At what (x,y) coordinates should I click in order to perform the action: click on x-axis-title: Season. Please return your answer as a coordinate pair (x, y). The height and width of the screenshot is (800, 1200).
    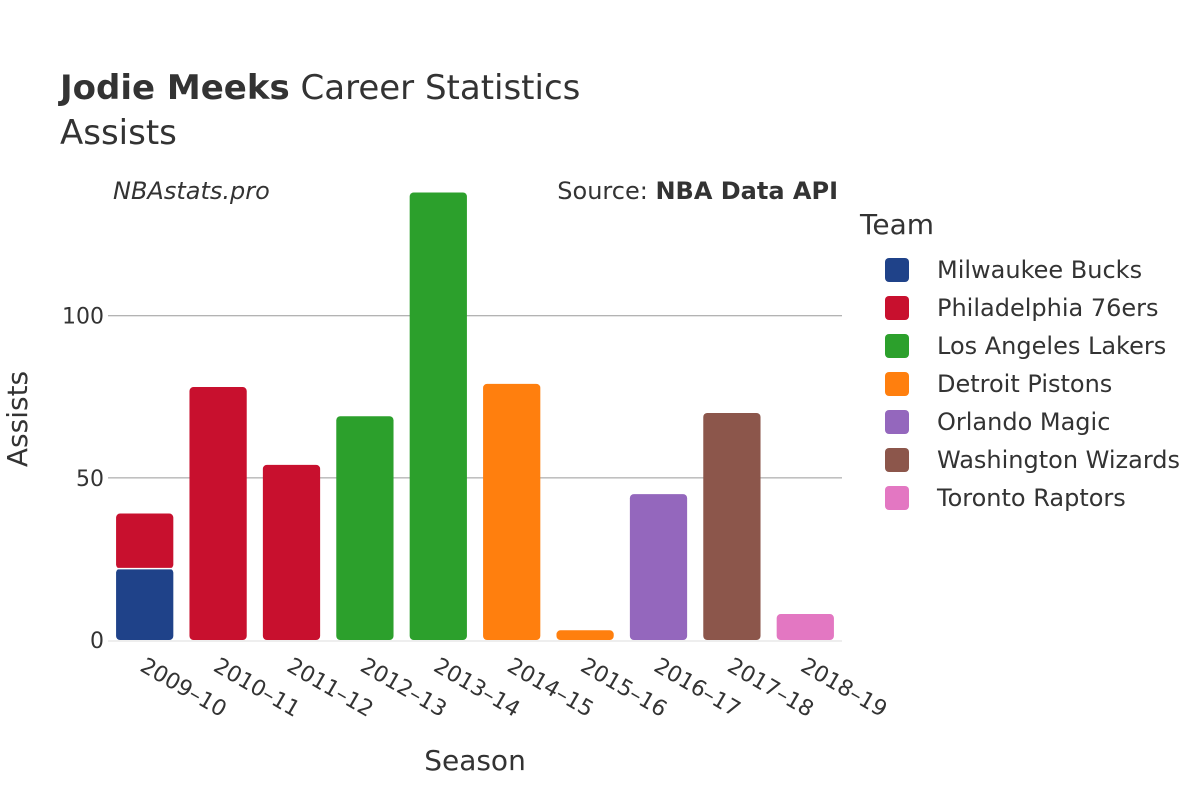
    Looking at the image, I should click on (475, 760).